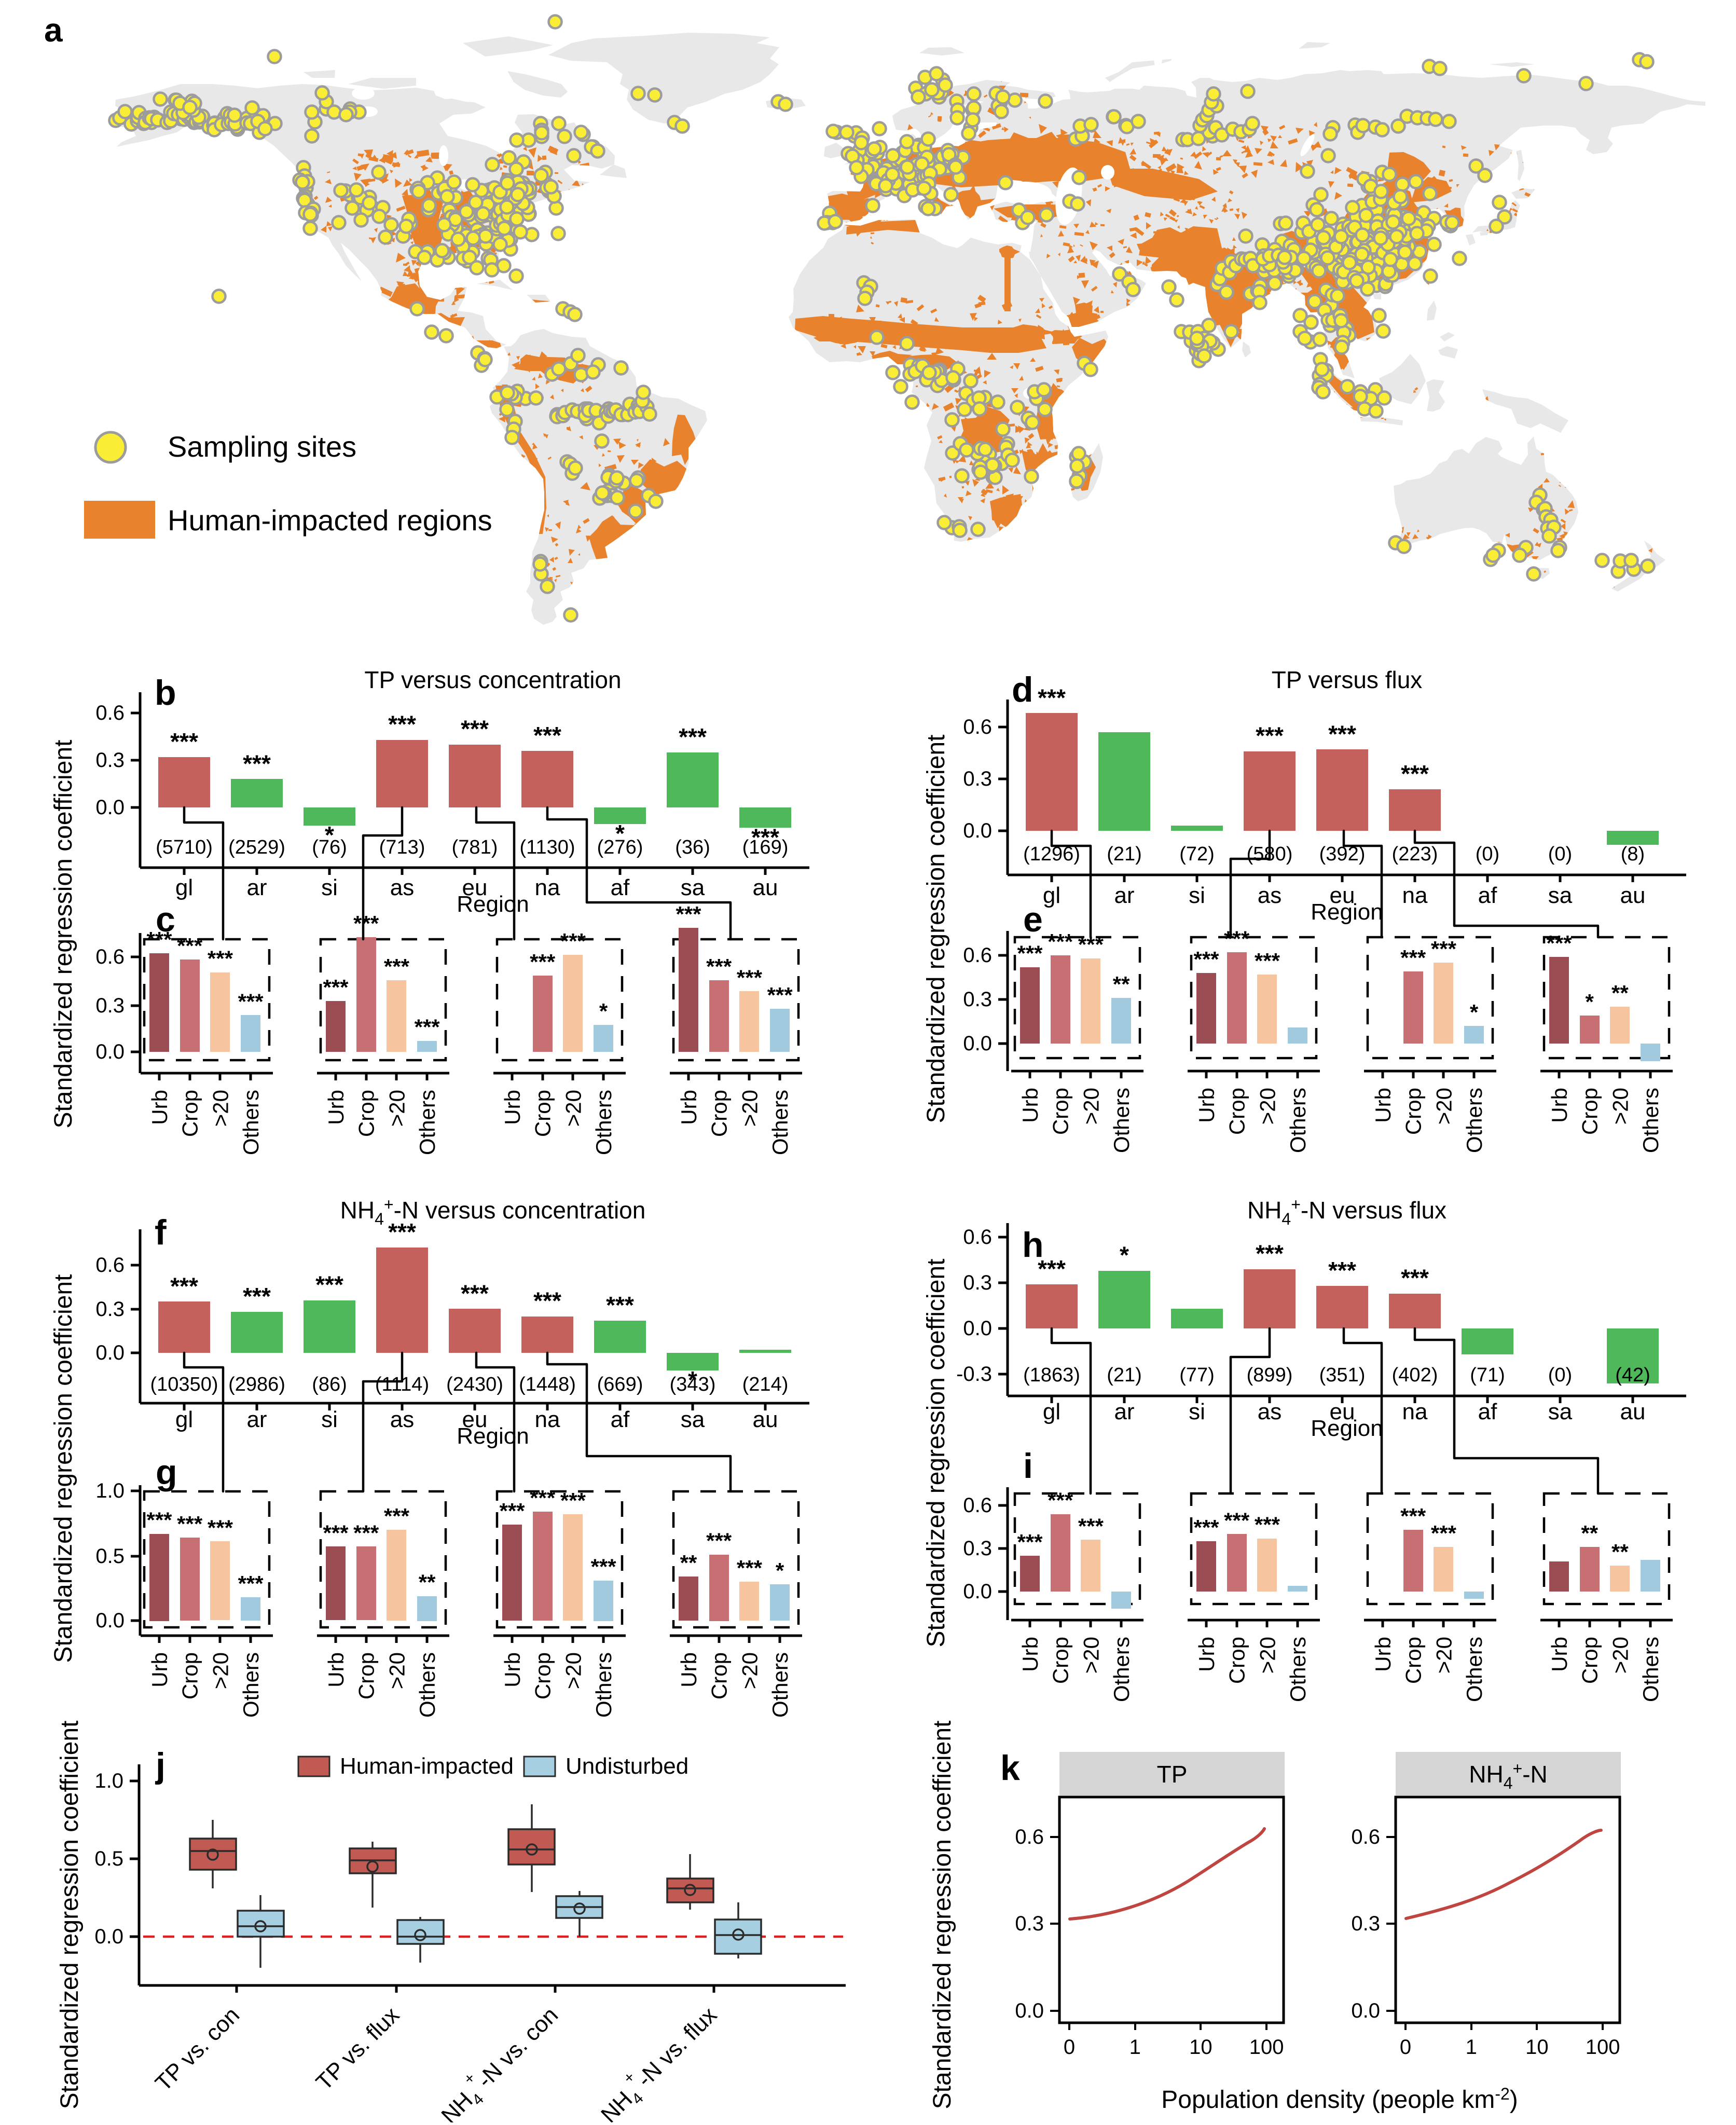 Image resolution: width=1736 pixels, height=2125 pixels. What do you see at coordinates (1348, 680) in the screenshot?
I see `svg-text: TP versus flux` at bounding box center [1348, 680].